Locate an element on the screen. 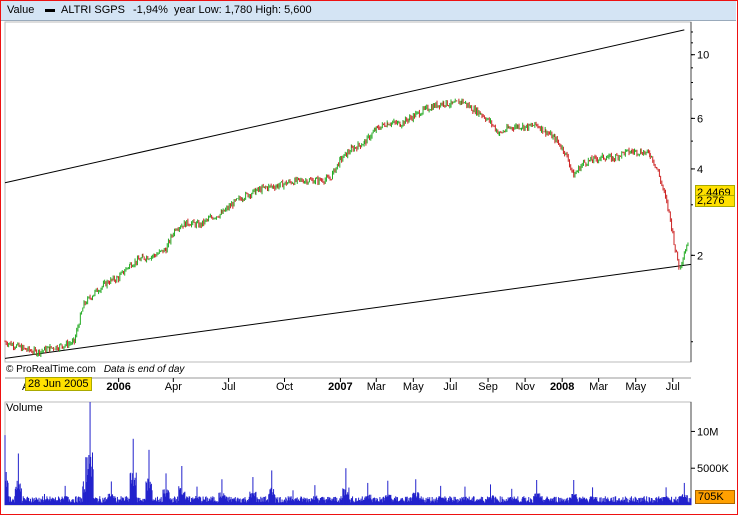 The image size is (738, 515). copyright-credit: © ProRealTime.com Data is end of day is located at coordinates (95, 369).